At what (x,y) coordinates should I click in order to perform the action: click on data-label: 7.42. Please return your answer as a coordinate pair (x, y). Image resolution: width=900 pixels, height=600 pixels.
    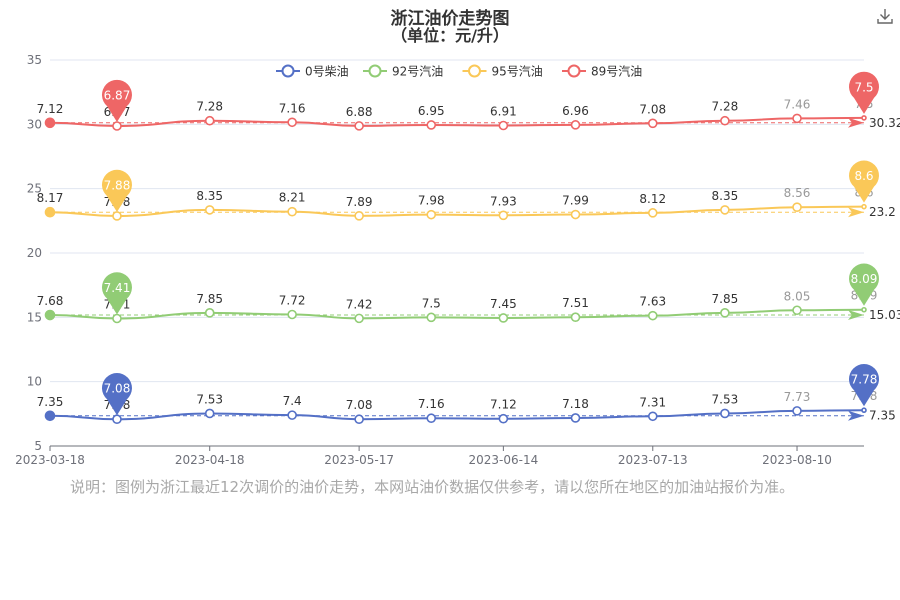
    Looking at the image, I should click on (359, 304).